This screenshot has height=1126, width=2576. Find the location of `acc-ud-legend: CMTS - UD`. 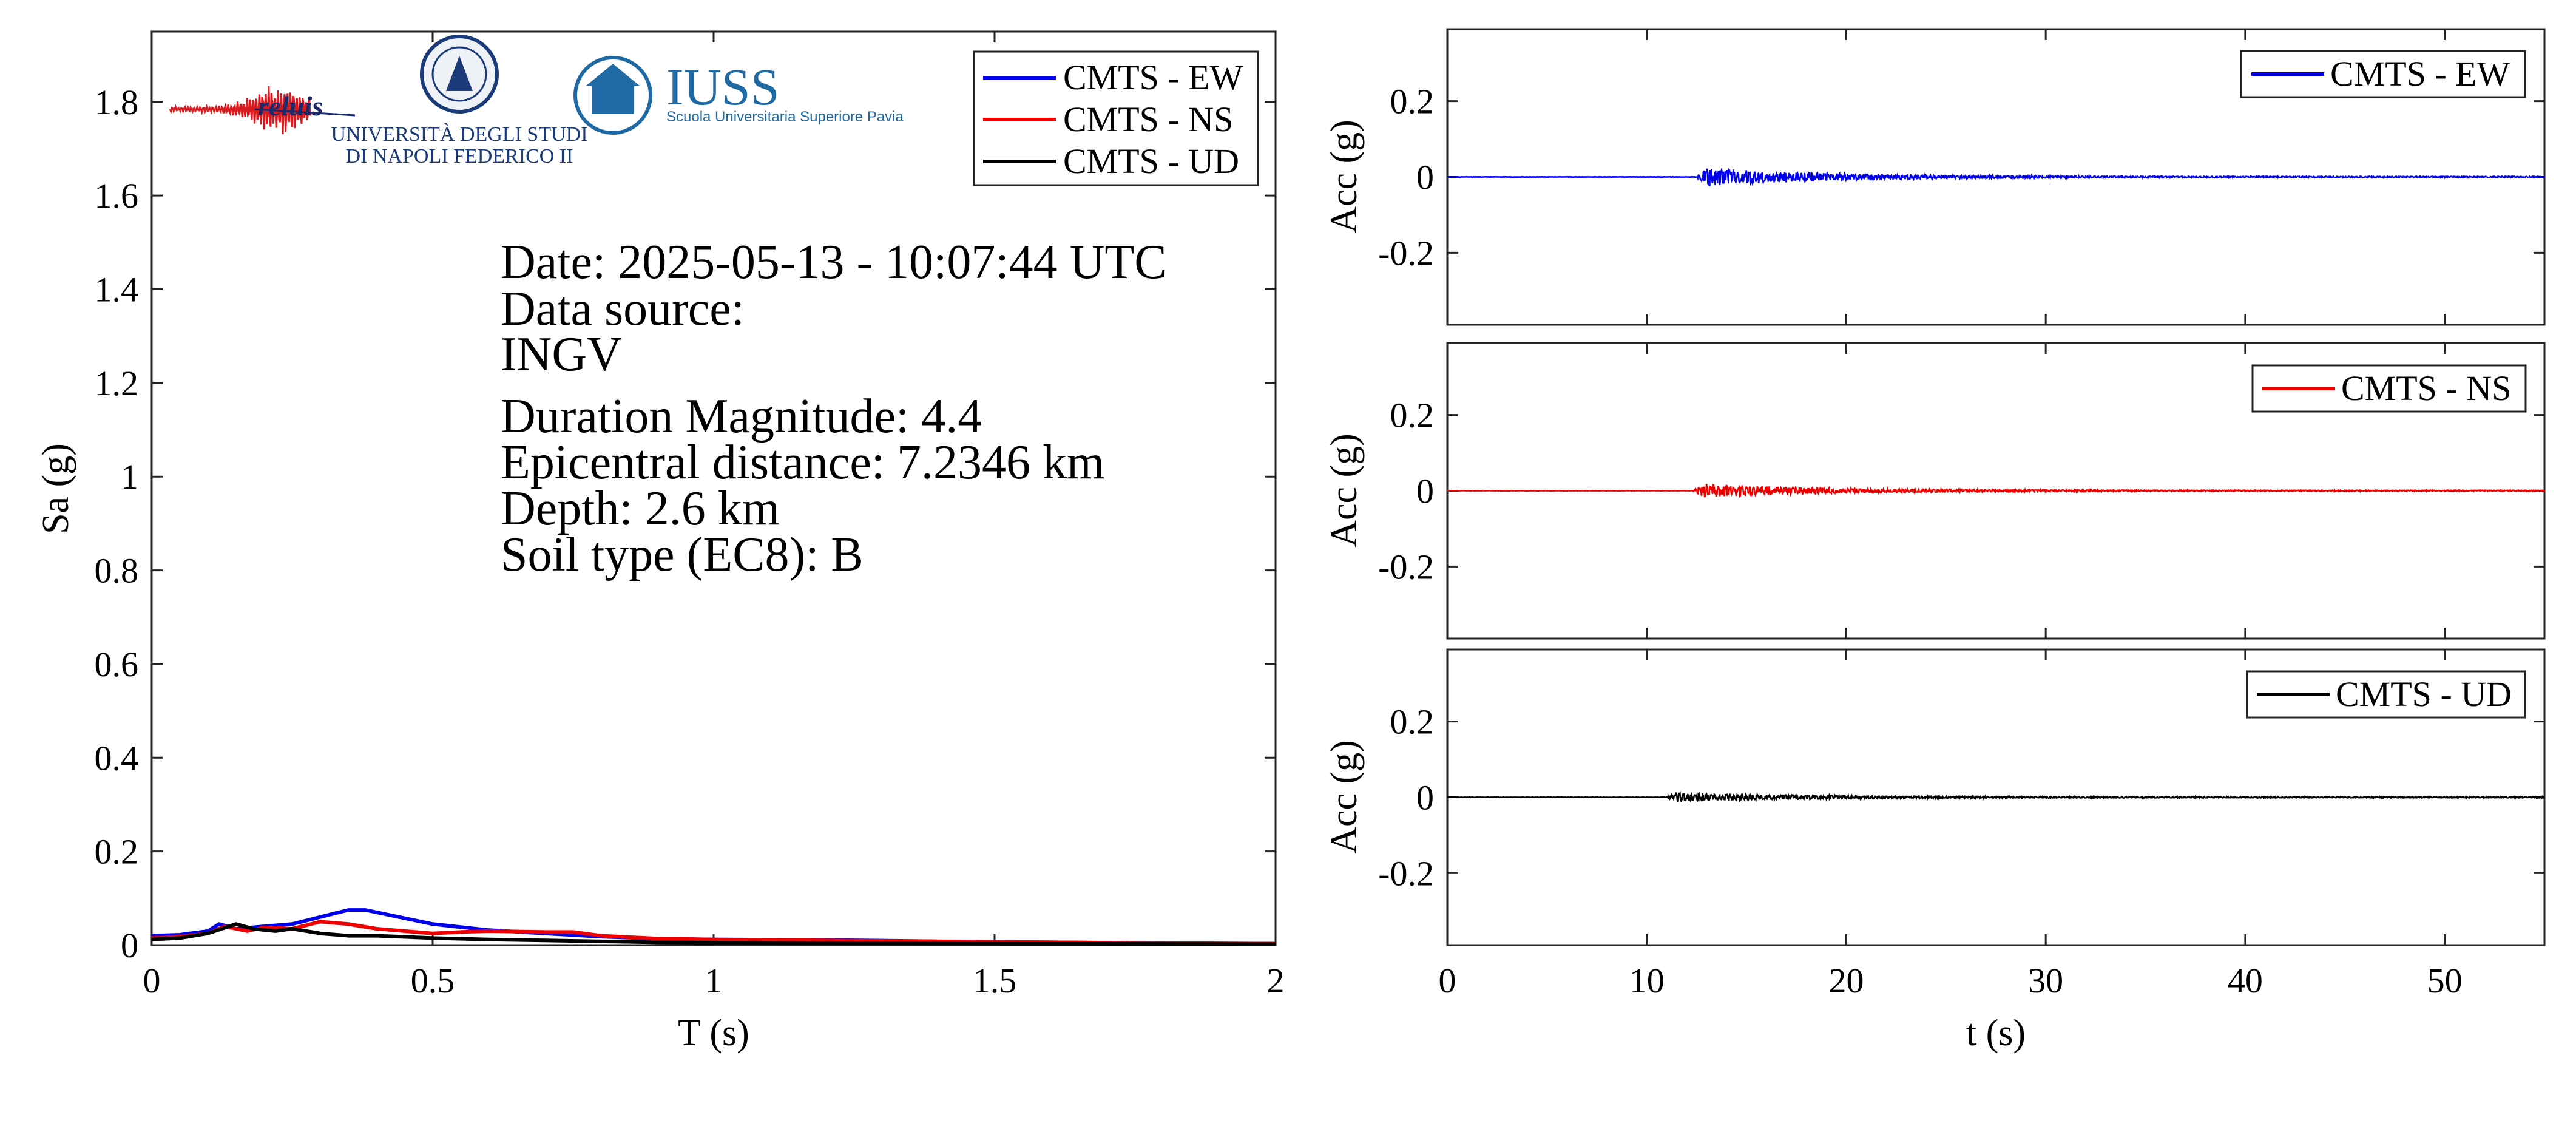

acc-ud-legend: CMTS - UD is located at coordinates (2386, 694).